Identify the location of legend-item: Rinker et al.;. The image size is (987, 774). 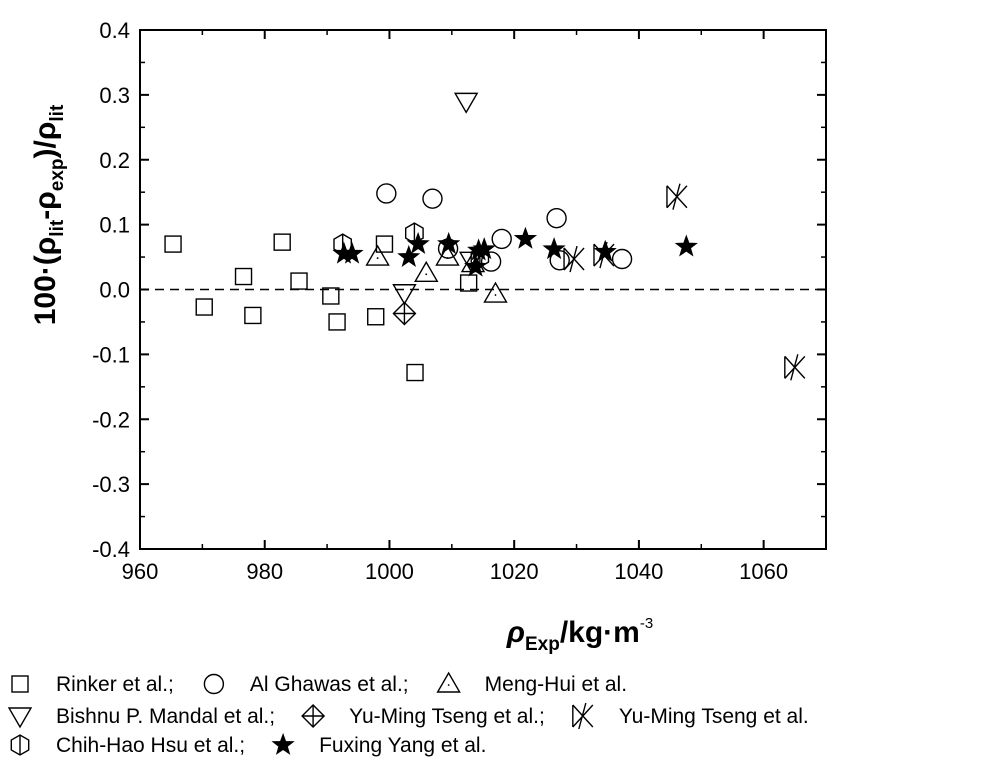
(92, 684).